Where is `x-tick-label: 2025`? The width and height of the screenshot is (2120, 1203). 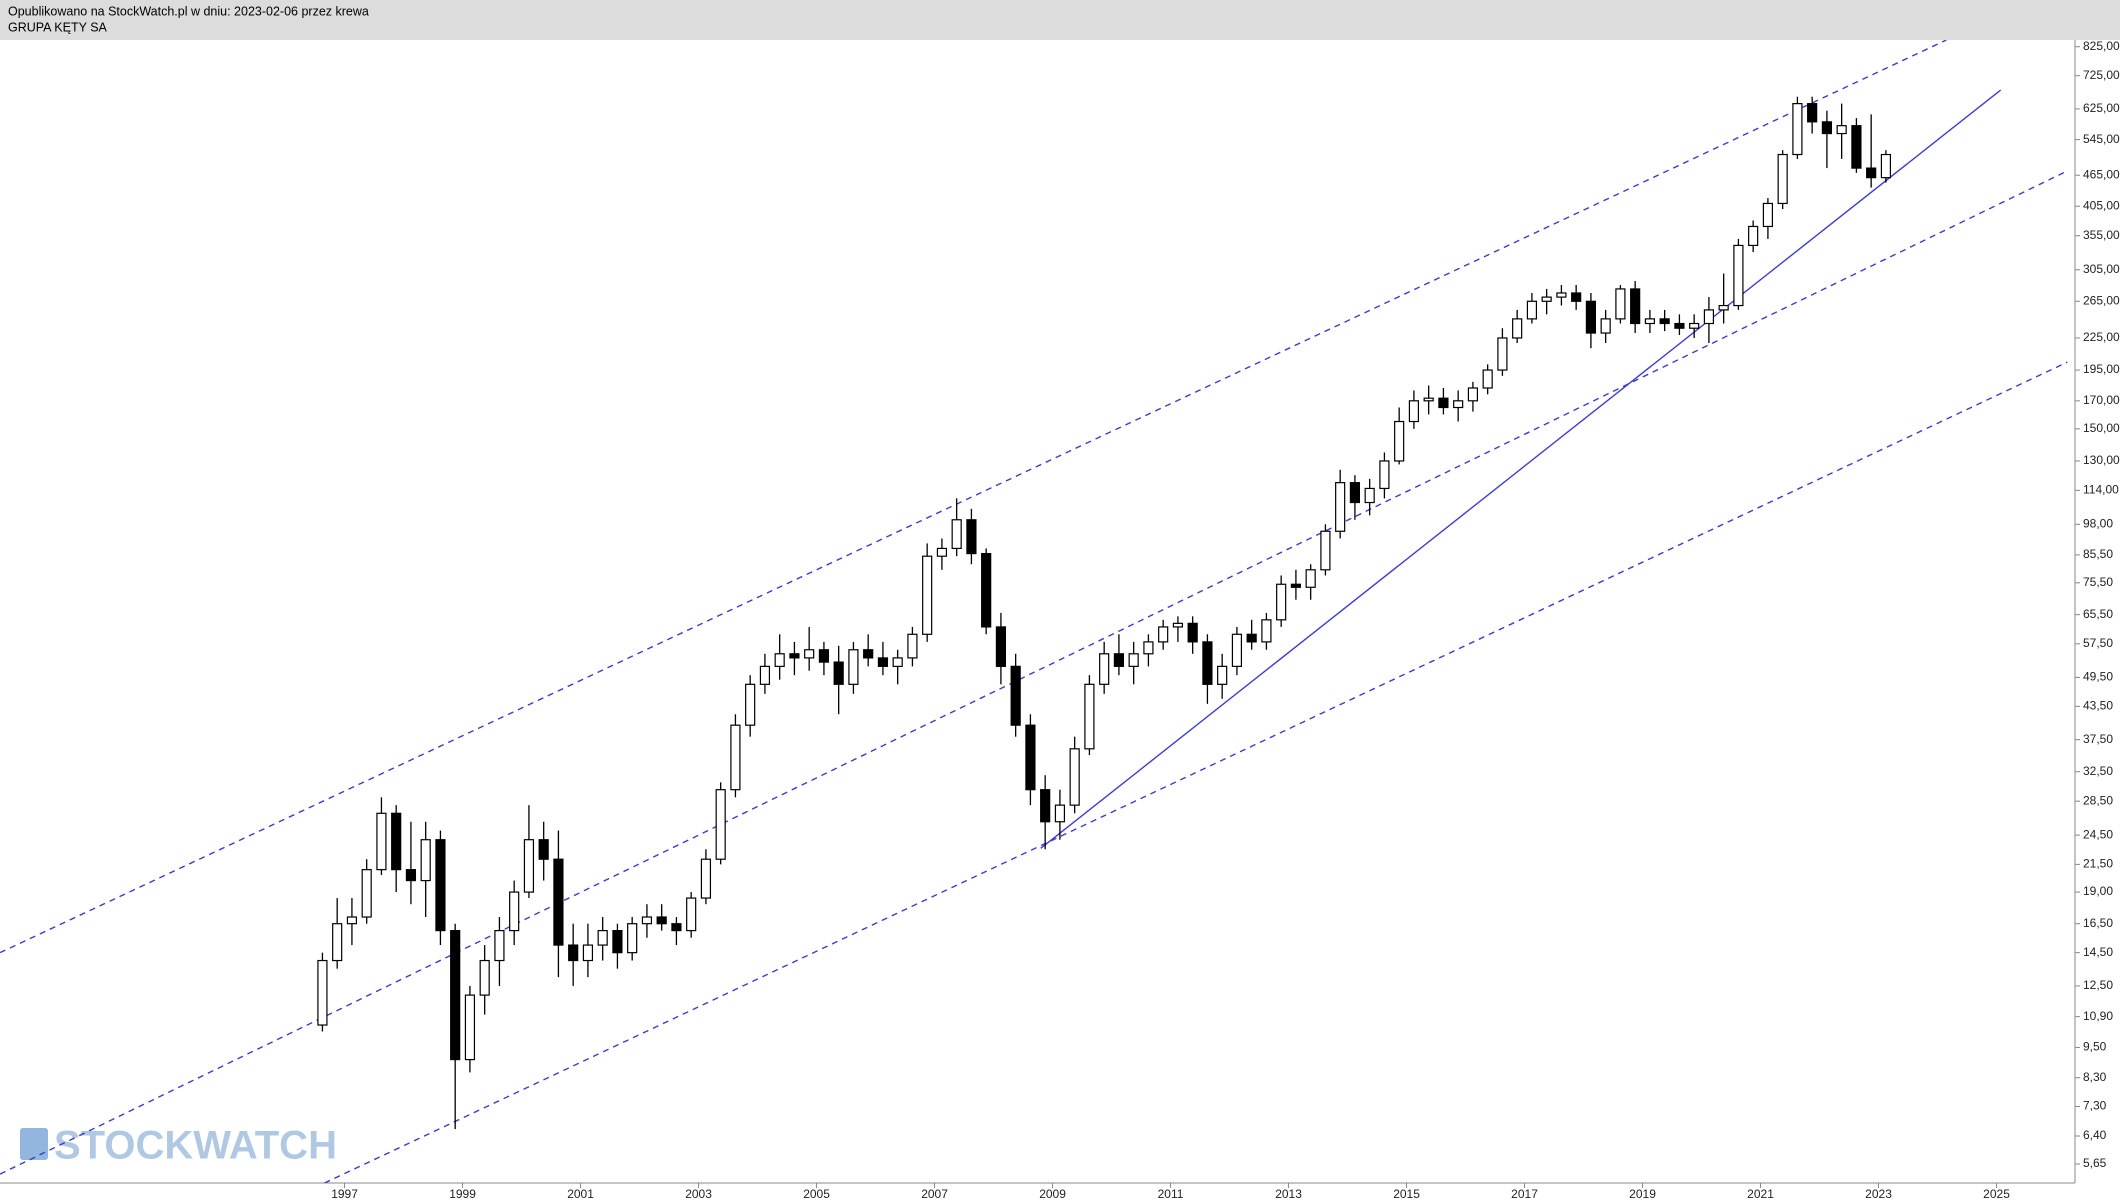
x-tick-label: 2025 is located at coordinates (1996, 1194).